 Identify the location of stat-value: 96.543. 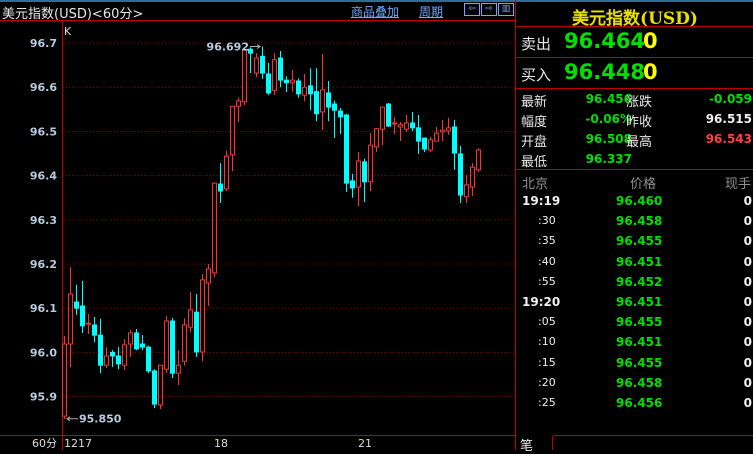
(728, 139).